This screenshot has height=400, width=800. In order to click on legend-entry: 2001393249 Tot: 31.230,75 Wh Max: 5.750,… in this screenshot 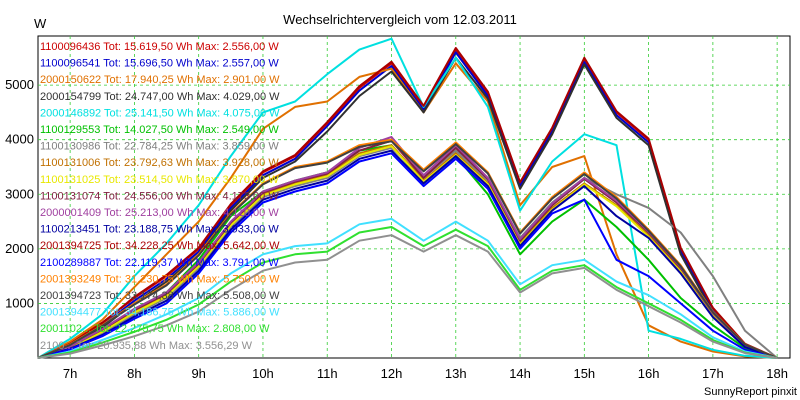, I will do `click(160, 279)`.